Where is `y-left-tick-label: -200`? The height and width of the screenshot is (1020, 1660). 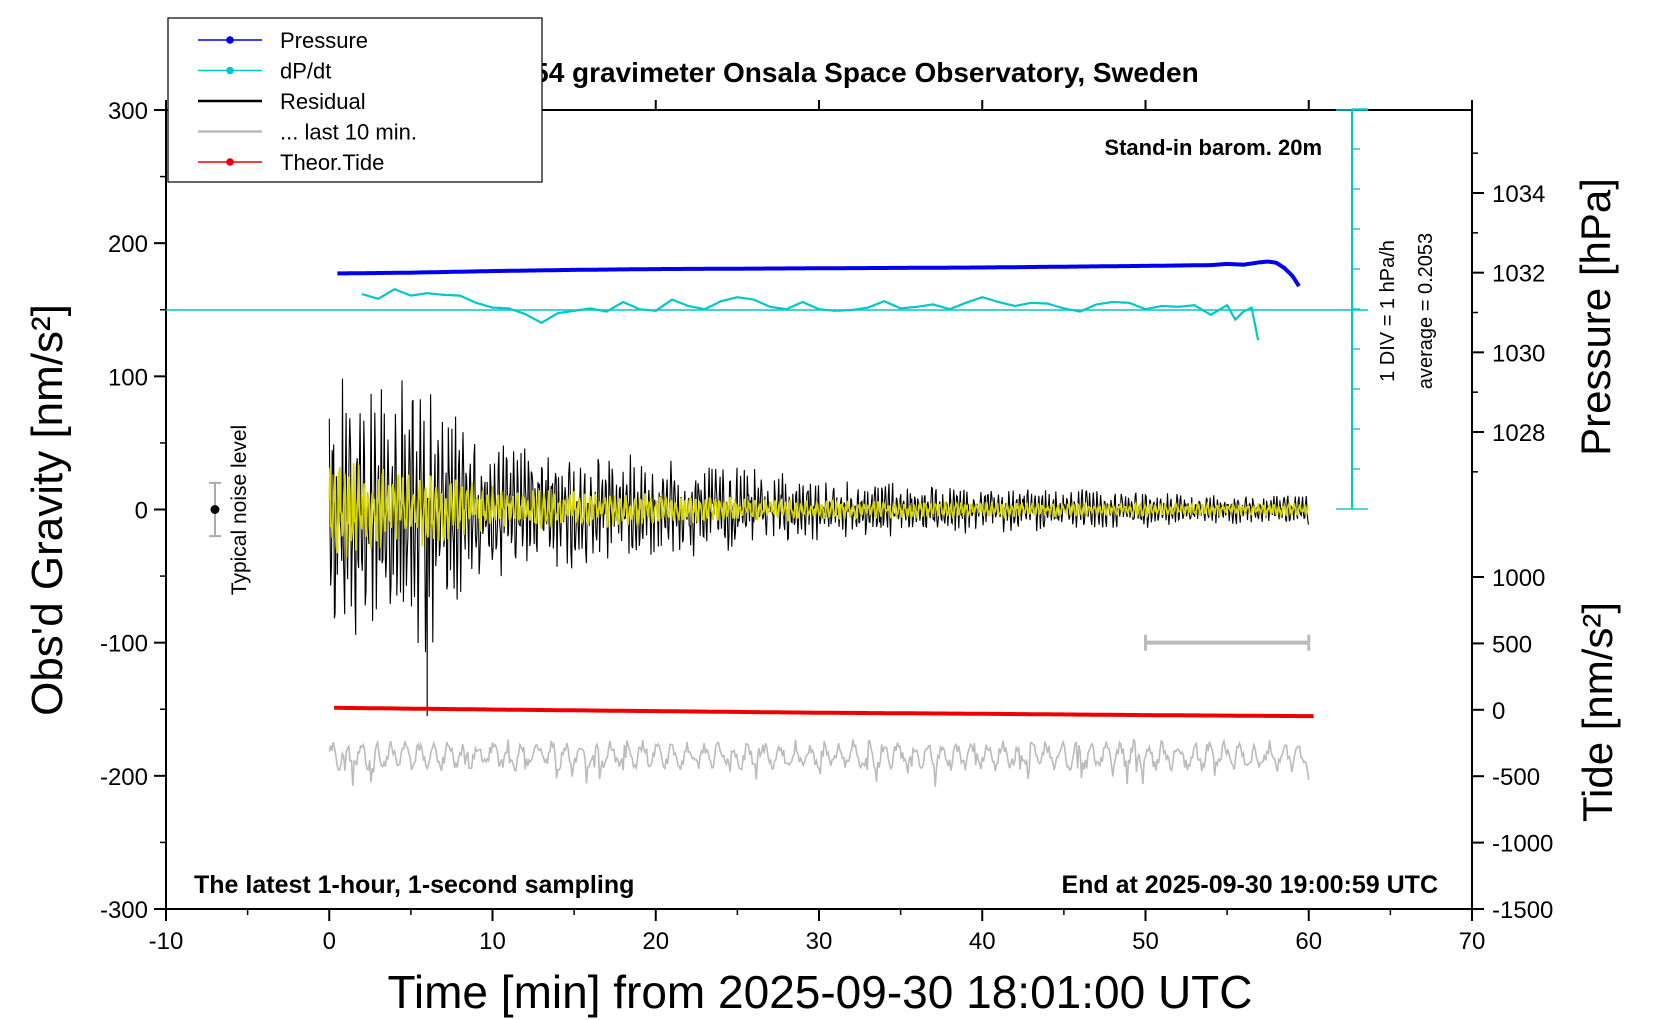 y-left-tick-label: -200 is located at coordinates (124, 777).